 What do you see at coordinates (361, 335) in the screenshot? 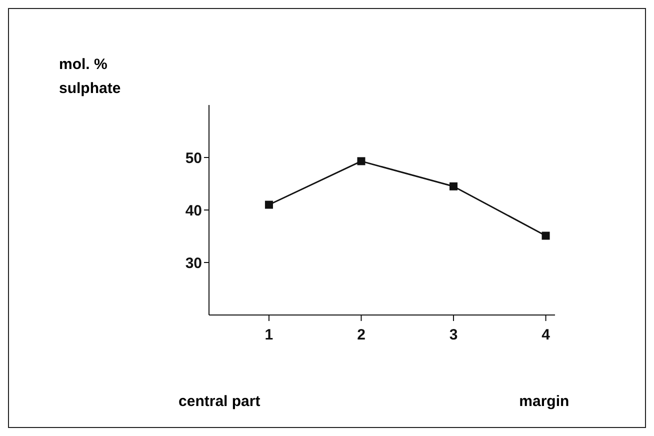
I see `x-tick-label: 2` at bounding box center [361, 335].